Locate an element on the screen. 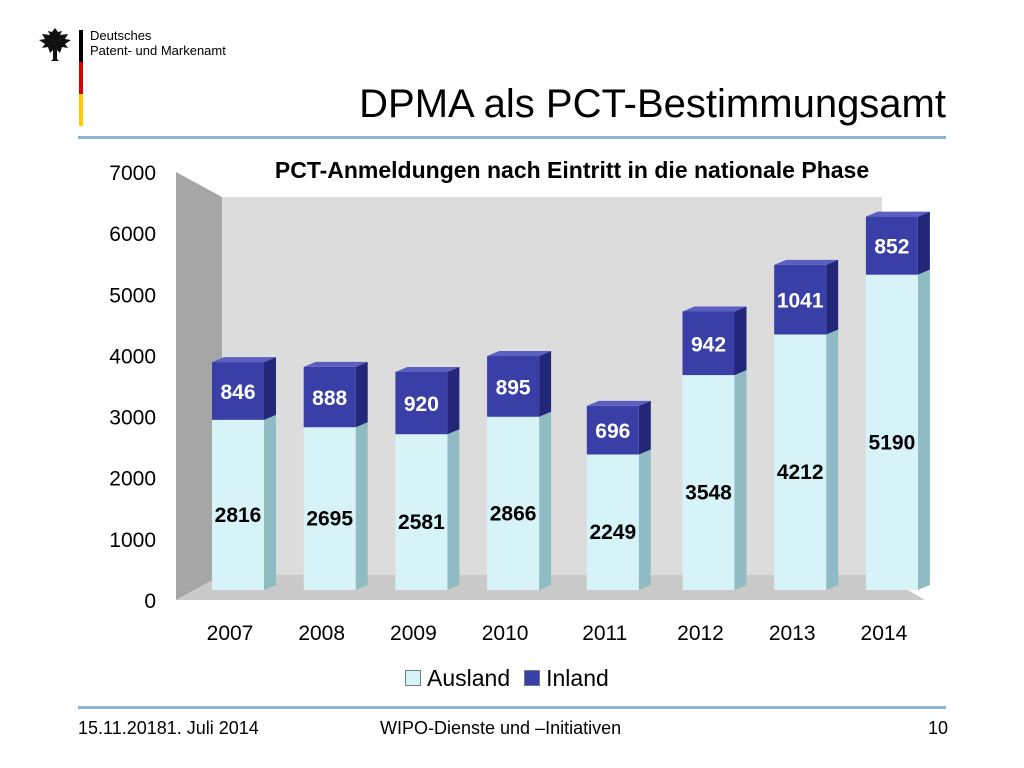  dpma-logo: Deutsches Patent- und Markenamt is located at coordinates (138, 74).